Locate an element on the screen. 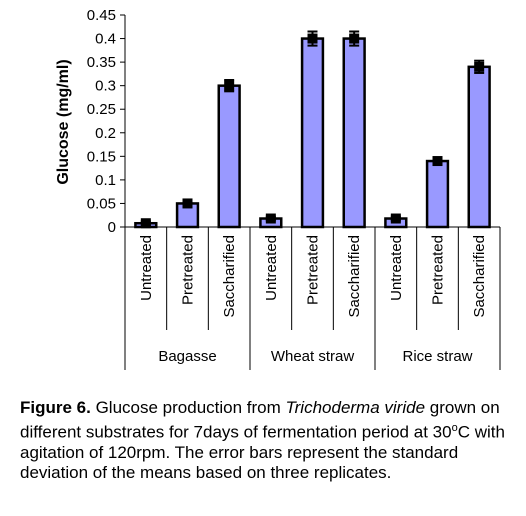  y-tick-label: 0.1 is located at coordinates (105, 180).